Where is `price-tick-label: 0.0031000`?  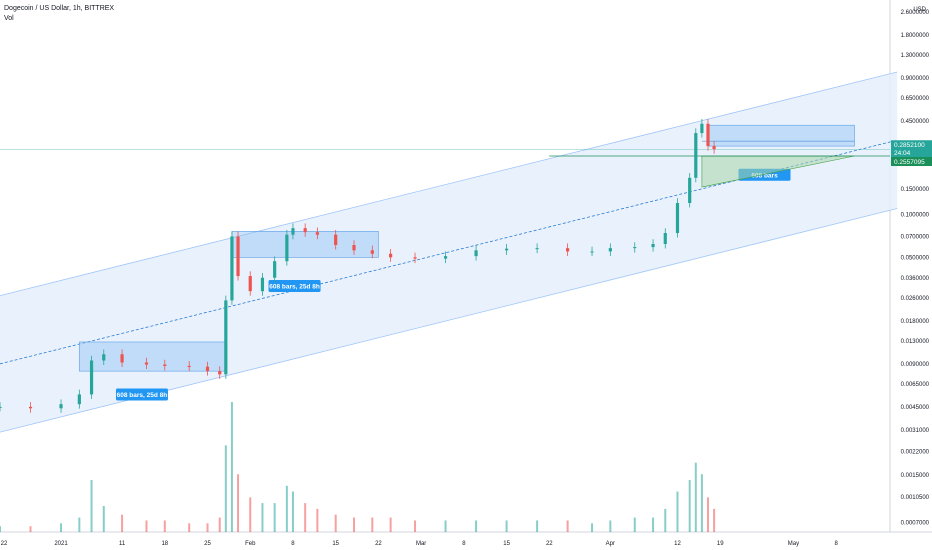
price-tick-label: 0.0031000 is located at coordinates (915, 431).